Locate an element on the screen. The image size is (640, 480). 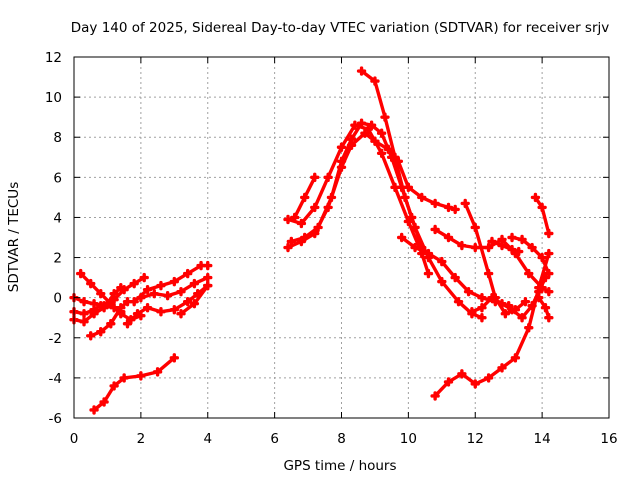
series-sat-g is located at coordinates (167, 304).